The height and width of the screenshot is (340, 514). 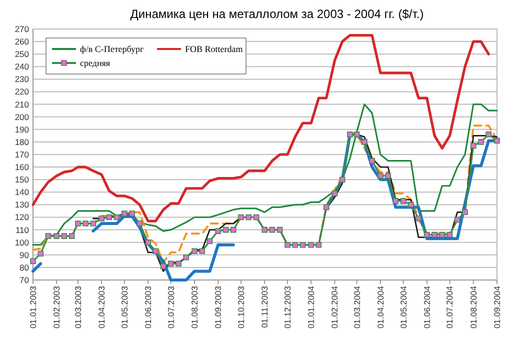 I want to click on y-tick-label: 170, so click(x=22, y=154).